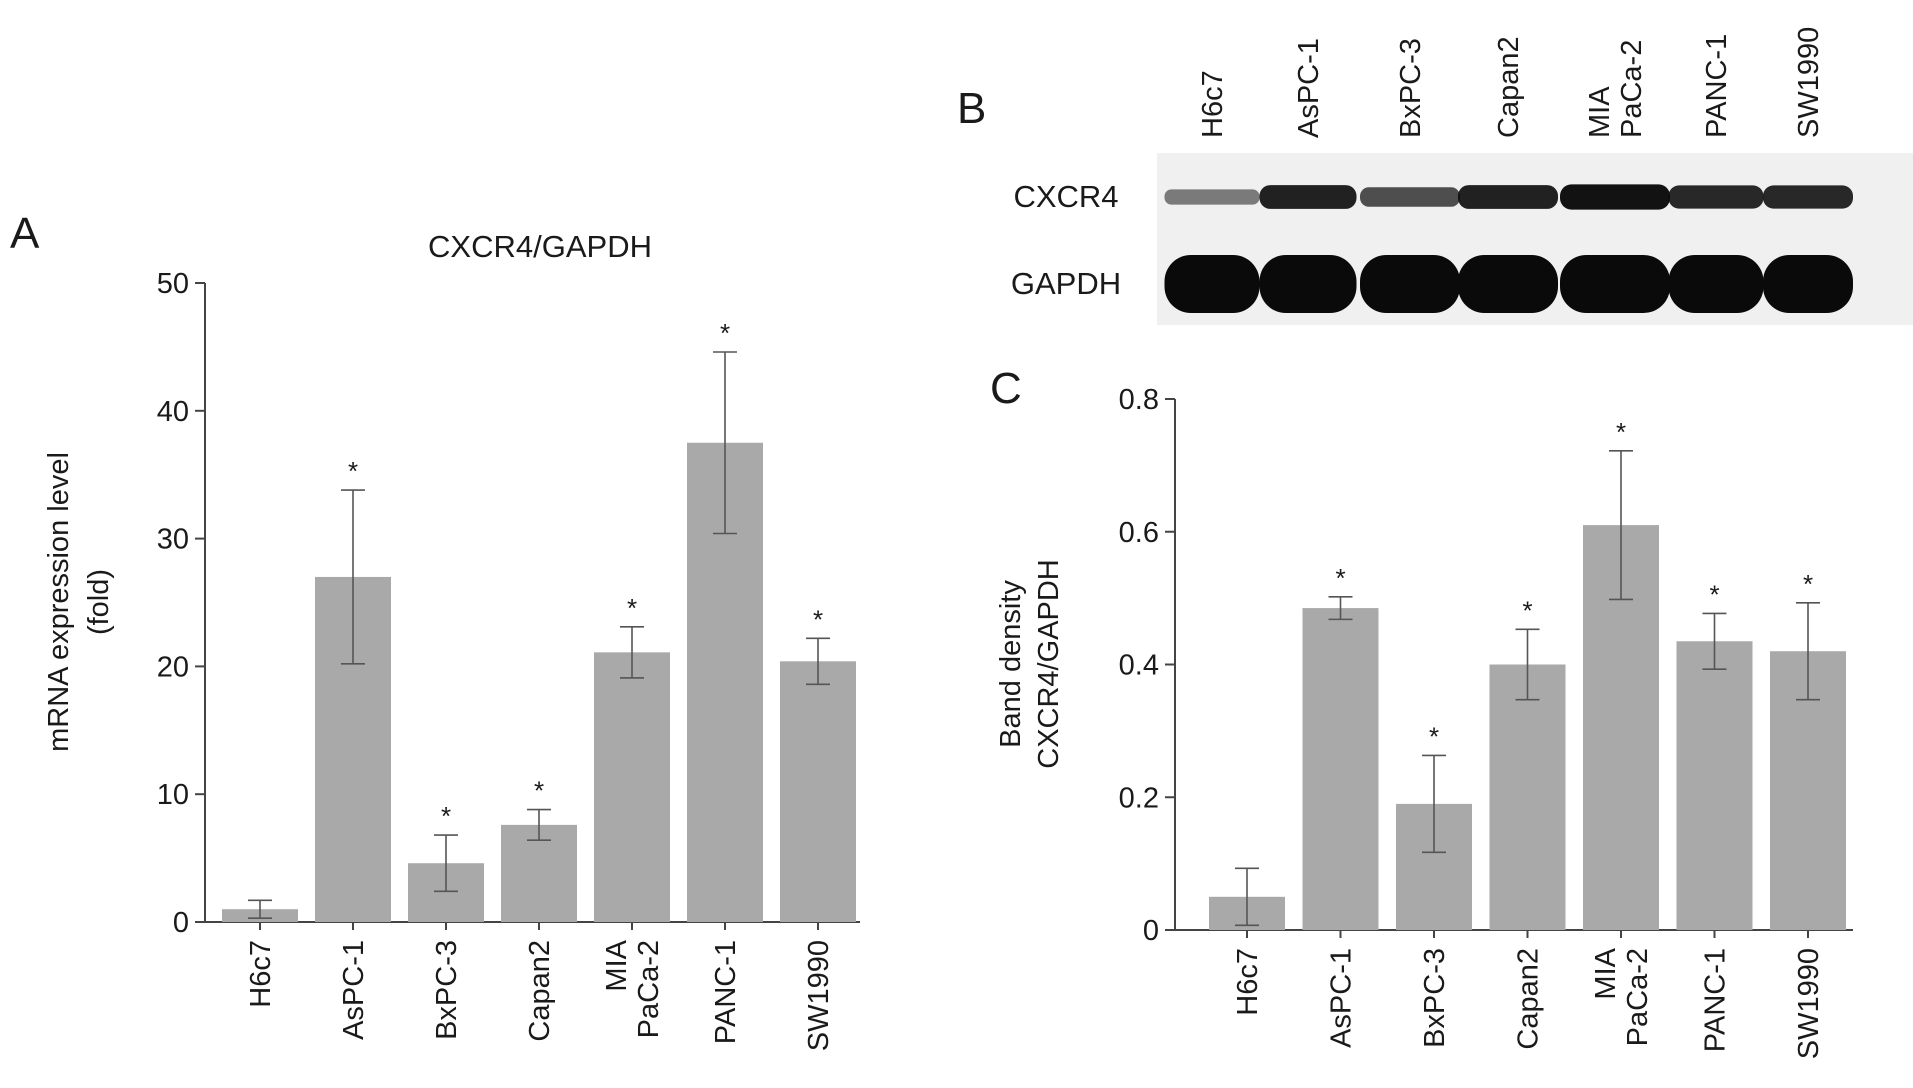  I want to click on y-axis-label-line: Band density, so click(1011, 664).